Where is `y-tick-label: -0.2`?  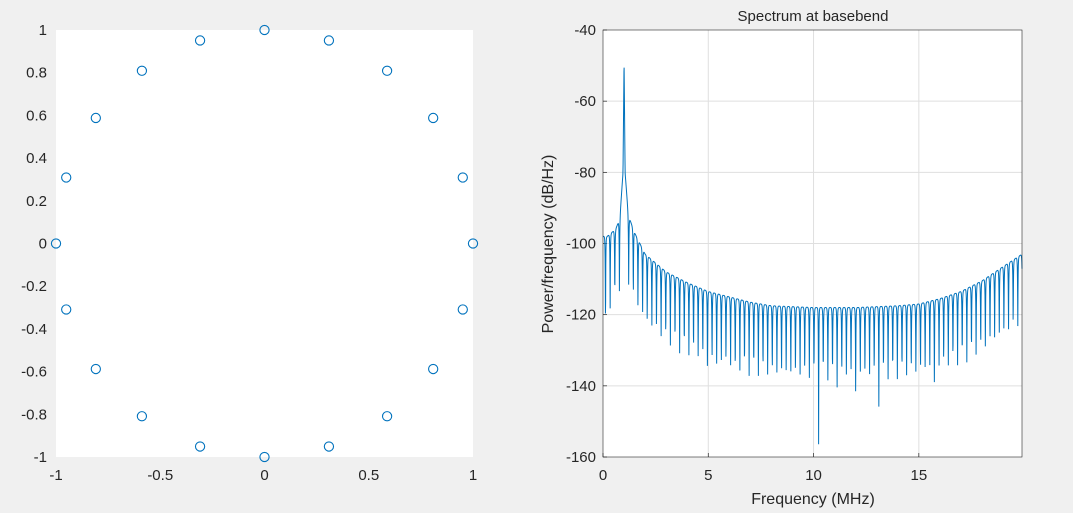 y-tick-label: -0.2 is located at coordinates (34, 286).